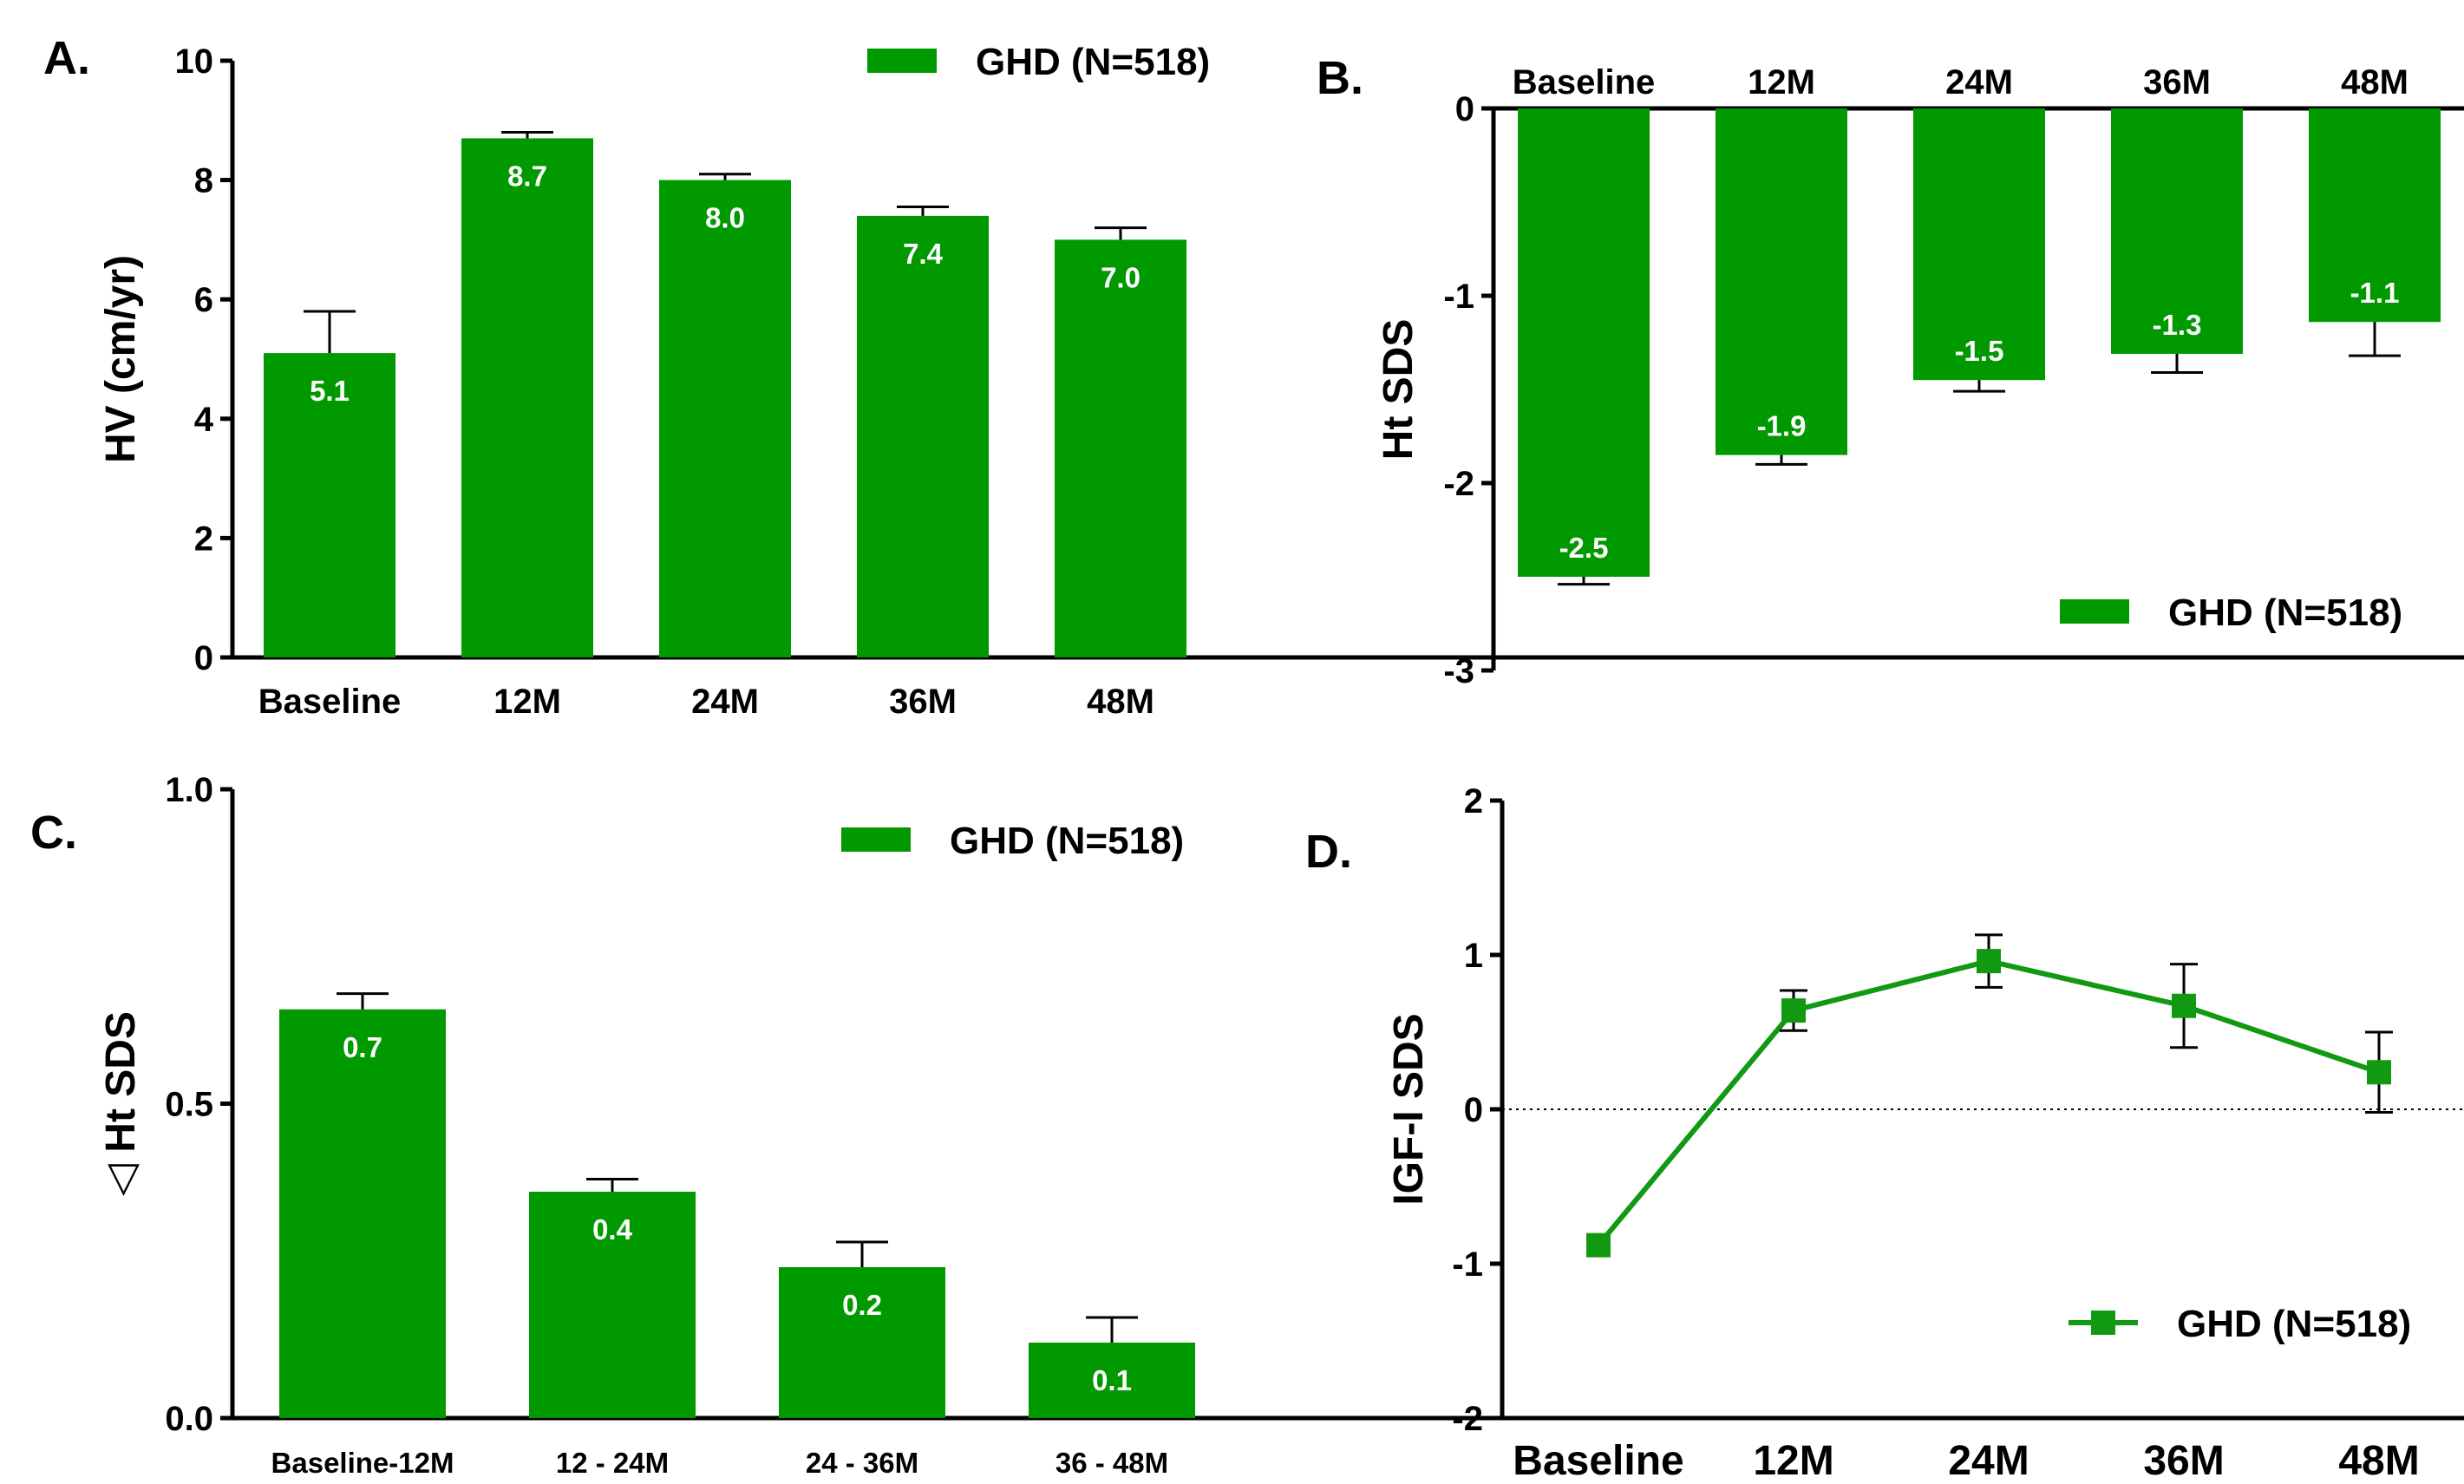  I want to click on C-x-tick-label: 36 - 48M, so click(1112, 1463).